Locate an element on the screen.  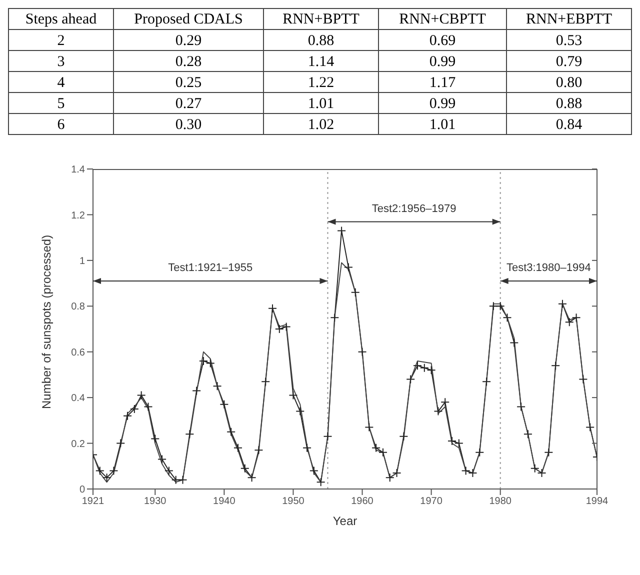
data-label: 0.53 is located at coordinates (569, 41).